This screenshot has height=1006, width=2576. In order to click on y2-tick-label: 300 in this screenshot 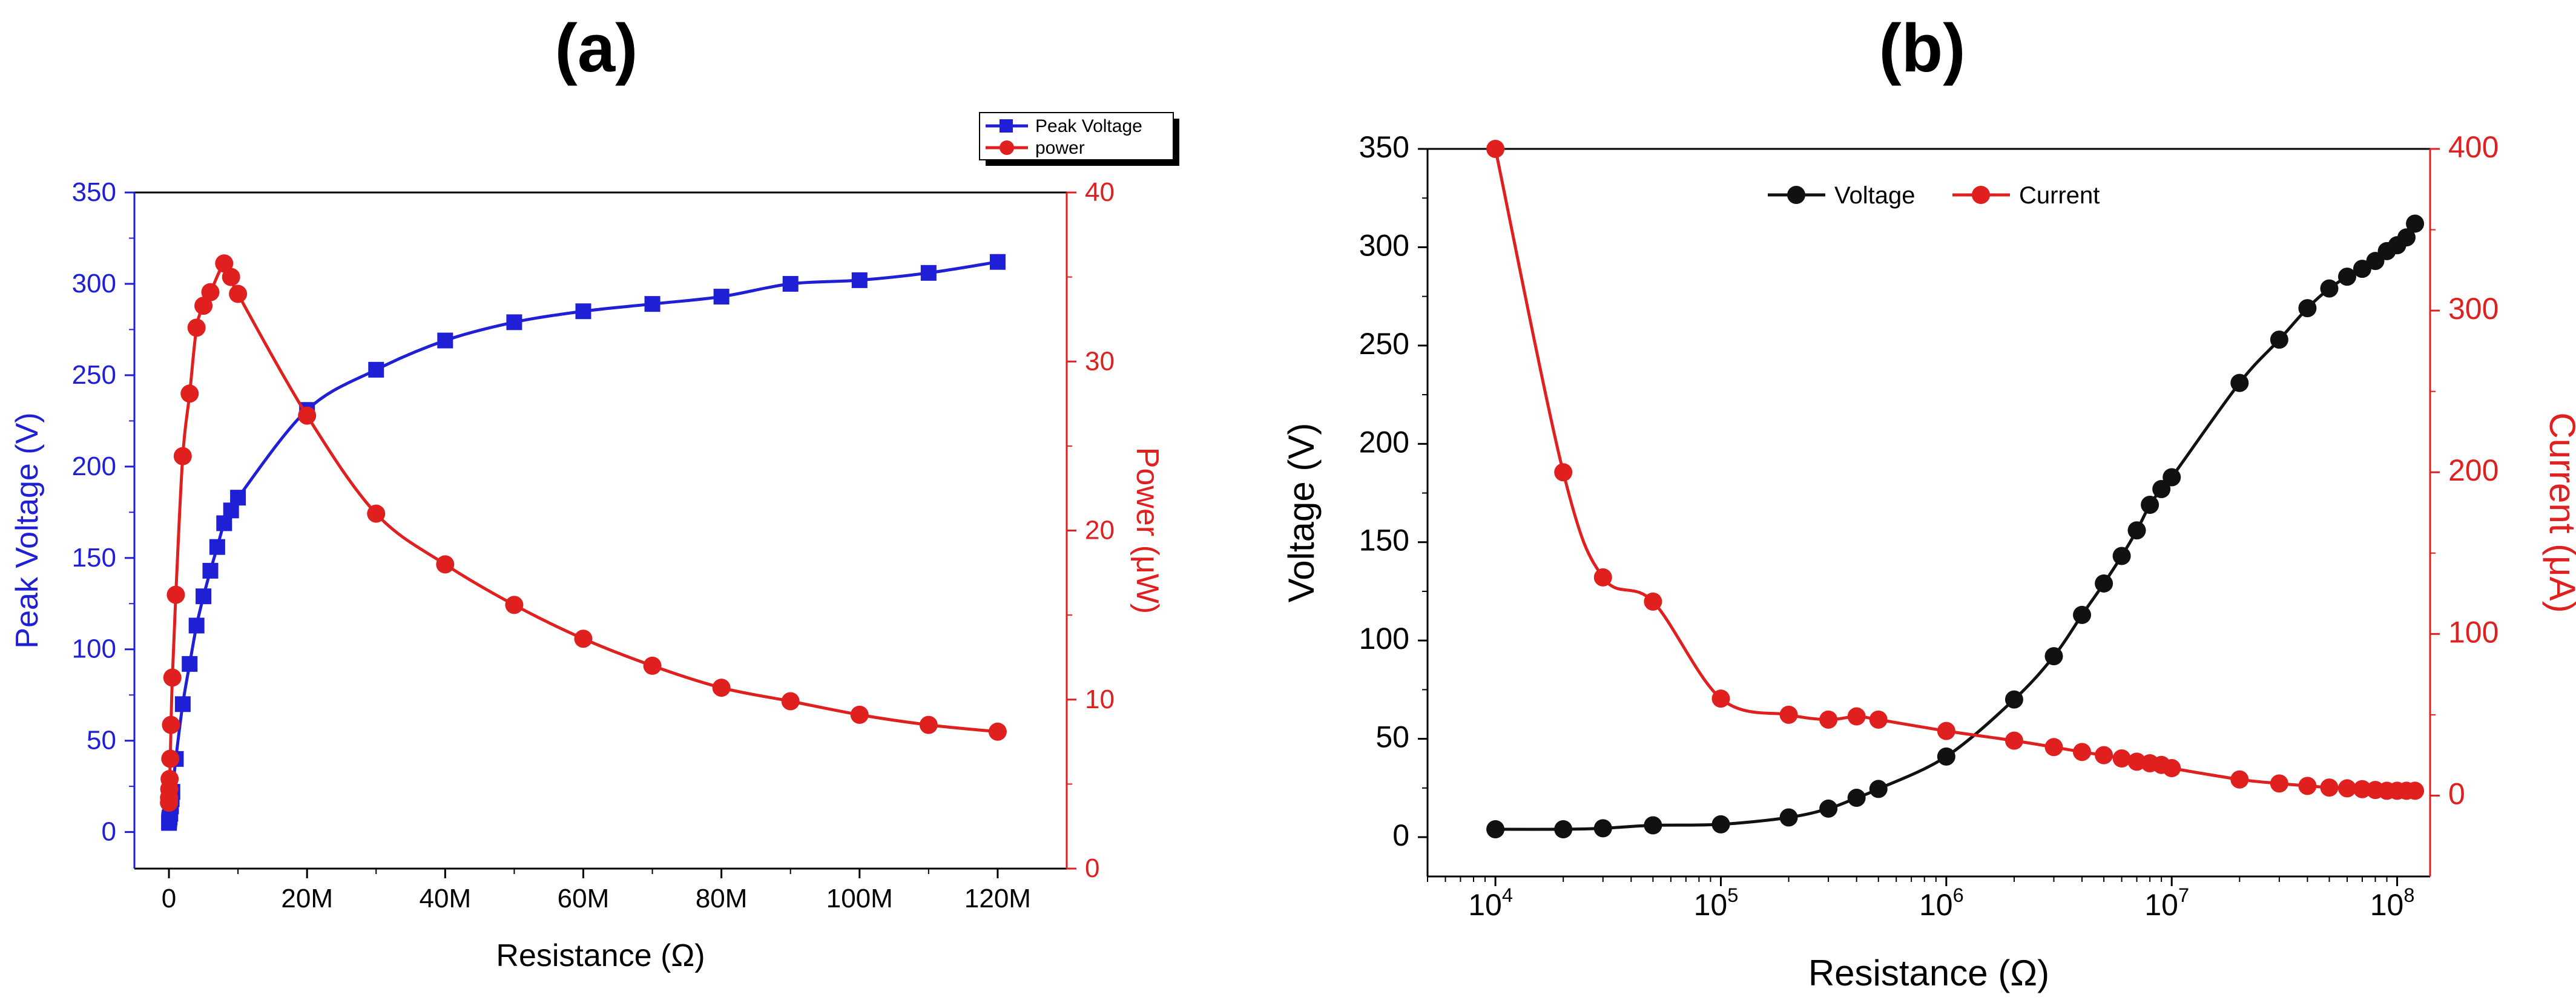, I will do `click(2473, 309)`.